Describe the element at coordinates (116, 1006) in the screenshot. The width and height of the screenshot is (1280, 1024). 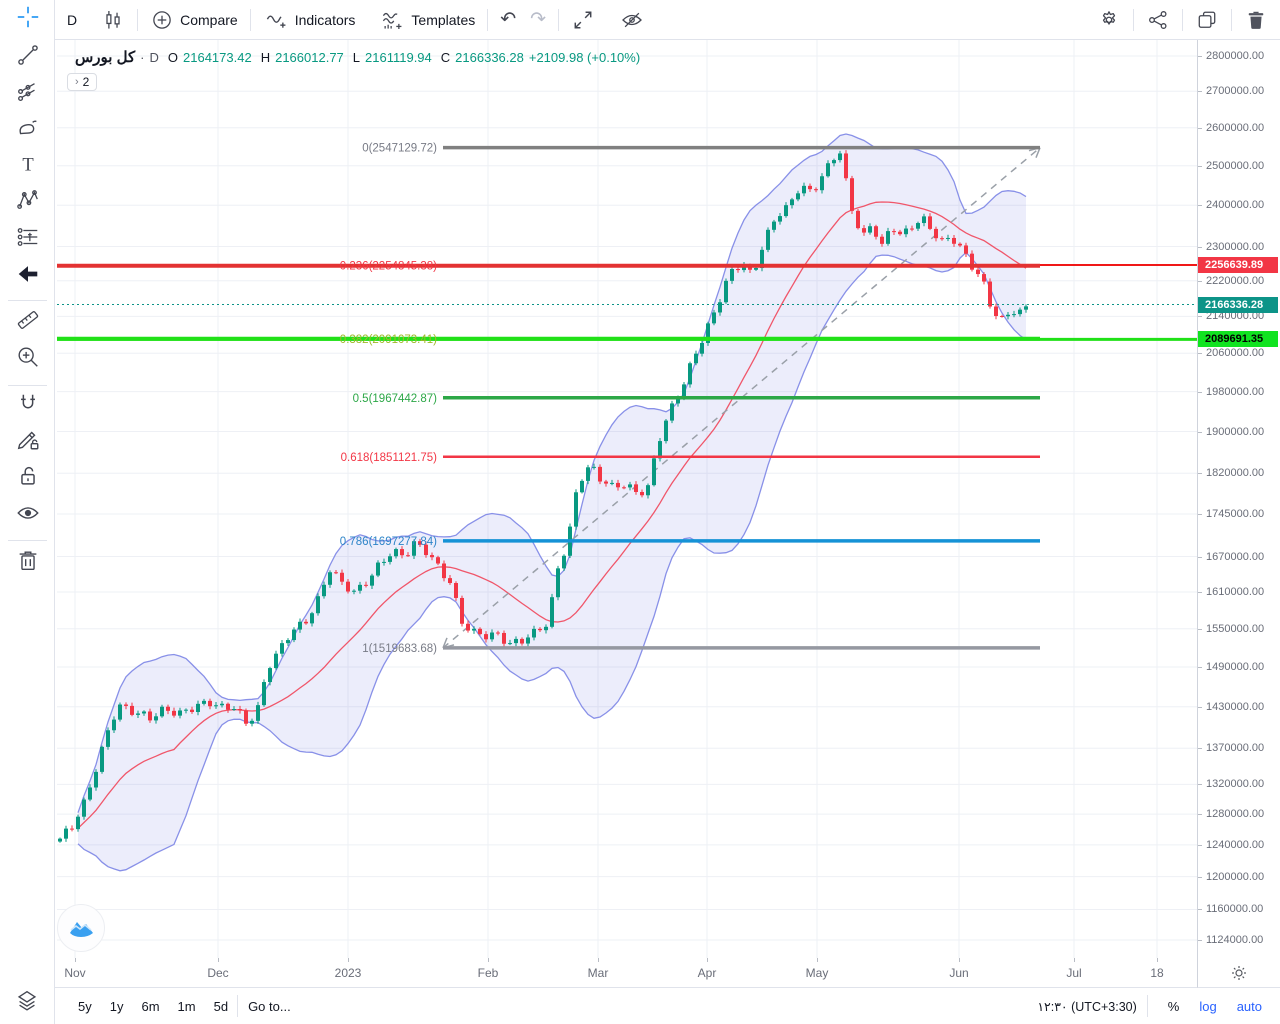
I see `range-1y-button: 1y` at that location.